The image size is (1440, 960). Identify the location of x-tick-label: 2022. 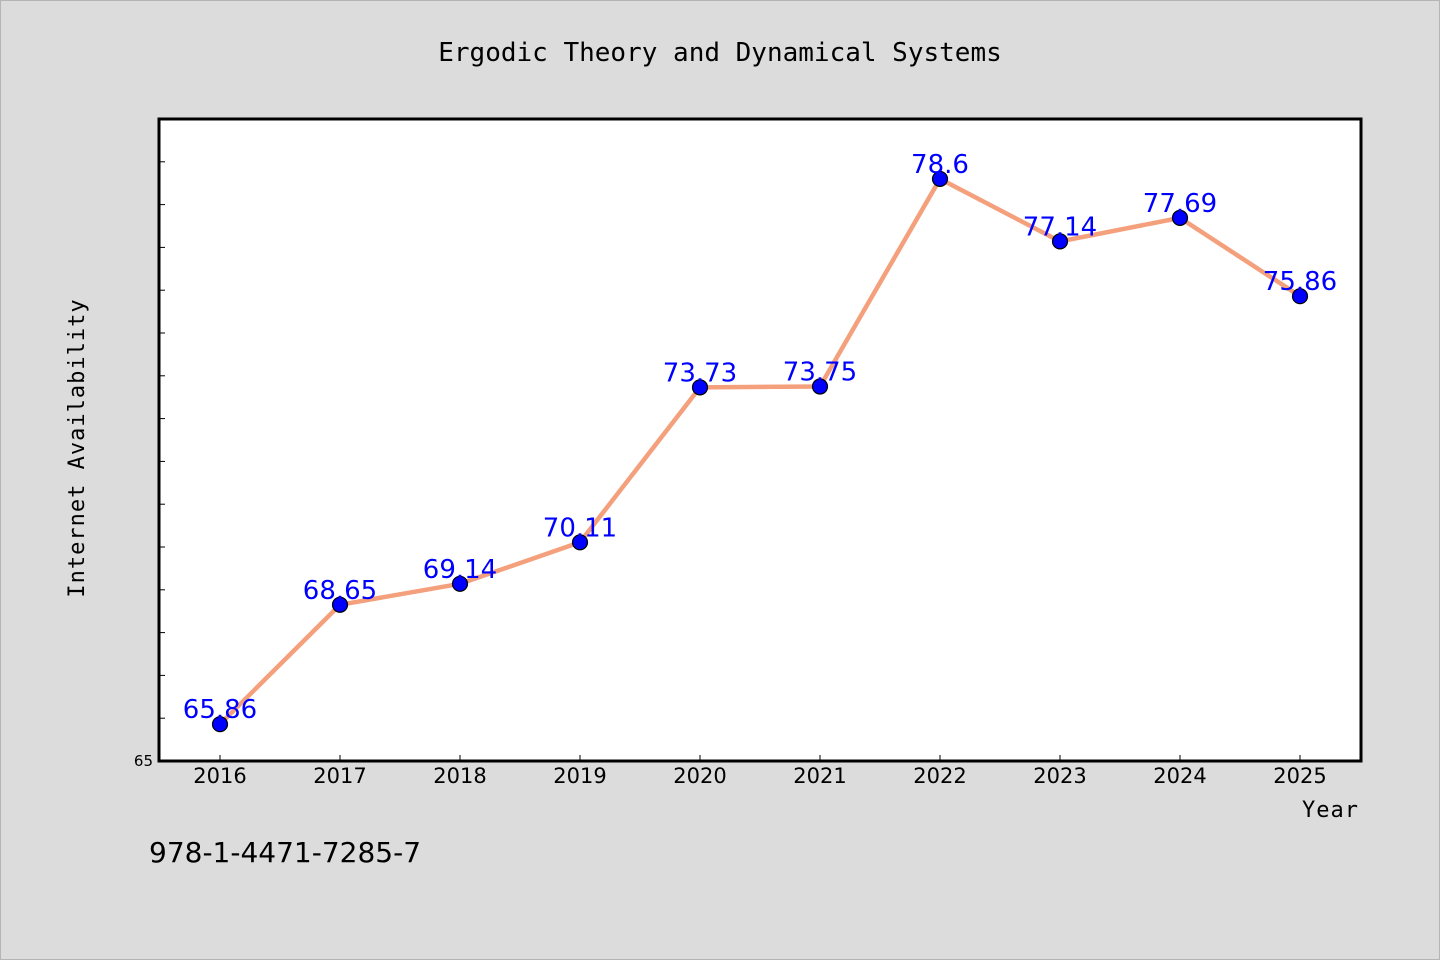
(939, 776).